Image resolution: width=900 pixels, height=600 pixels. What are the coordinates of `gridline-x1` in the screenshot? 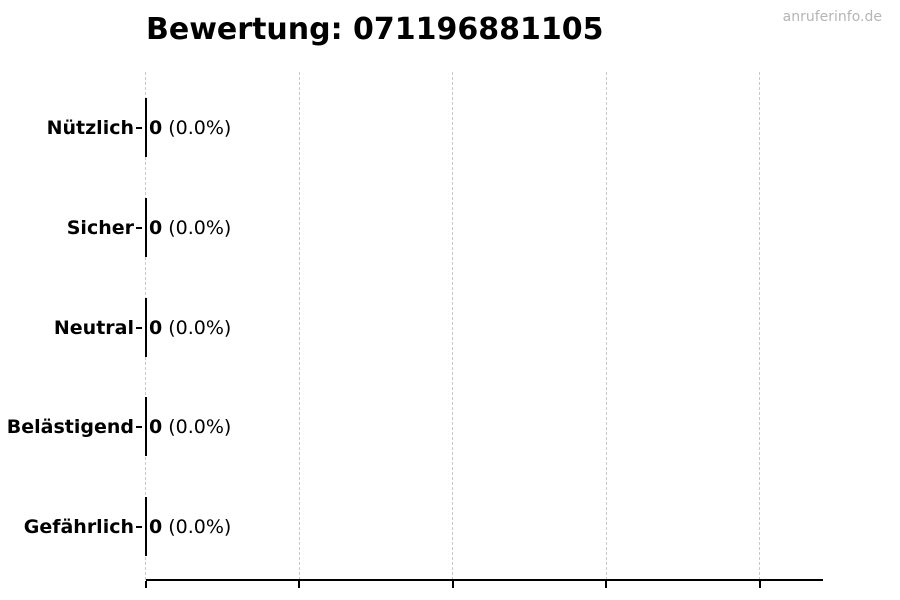 It's located at (299, 326).